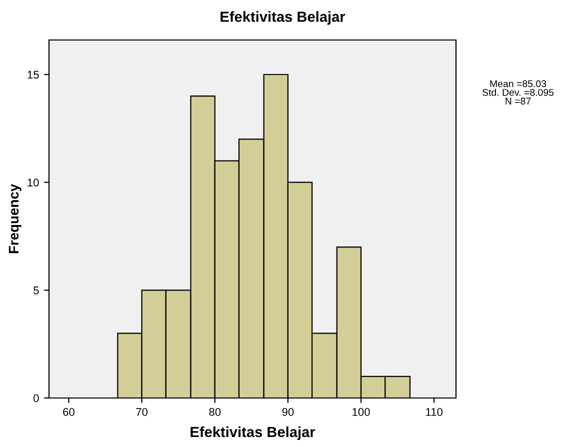 This screenshot has width=565, height=447. I want to click on x-tick-label: 90, so click(288, 412).